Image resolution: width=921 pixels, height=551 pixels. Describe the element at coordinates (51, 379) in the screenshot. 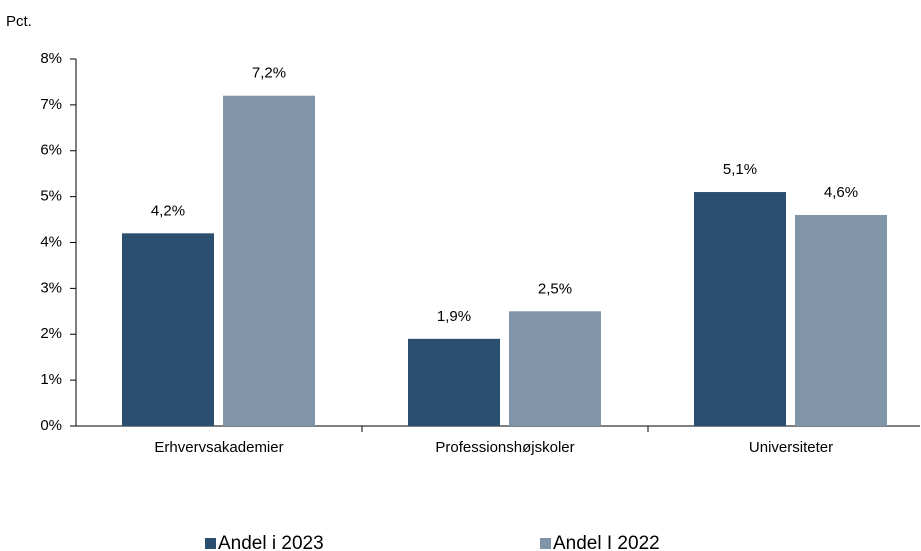

I see `y-tick-label: 1%` at that location.